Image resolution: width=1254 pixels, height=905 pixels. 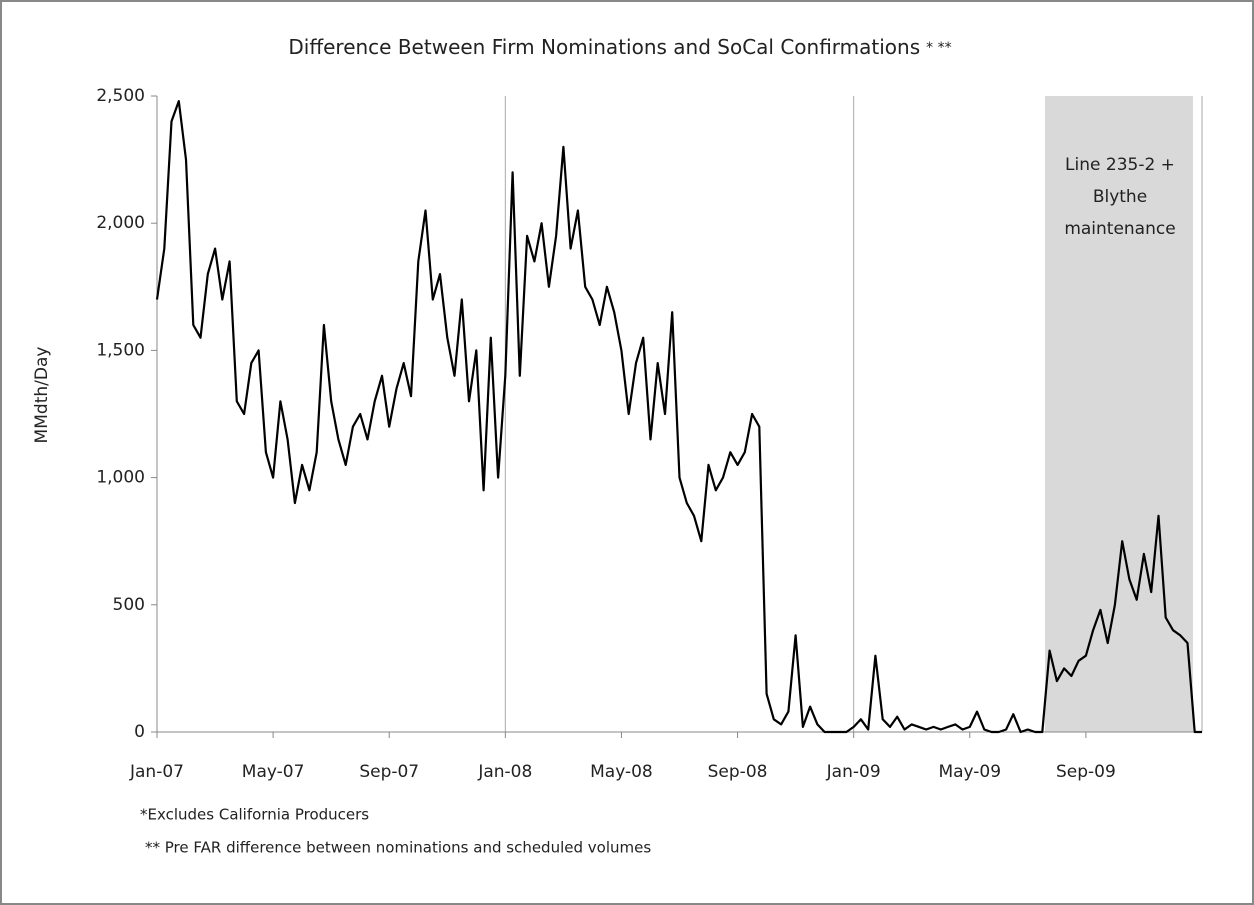 I want to click on y-tick-label: 1,000, so click(x=120, y=478).